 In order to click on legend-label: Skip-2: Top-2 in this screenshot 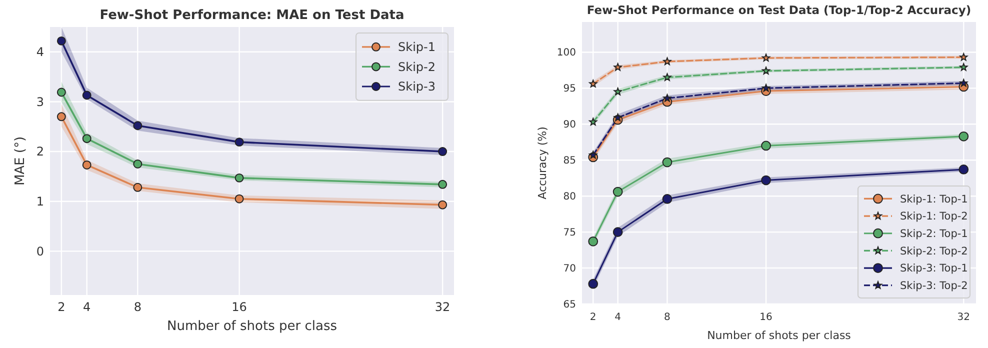, I will do `click(934, 251)`.